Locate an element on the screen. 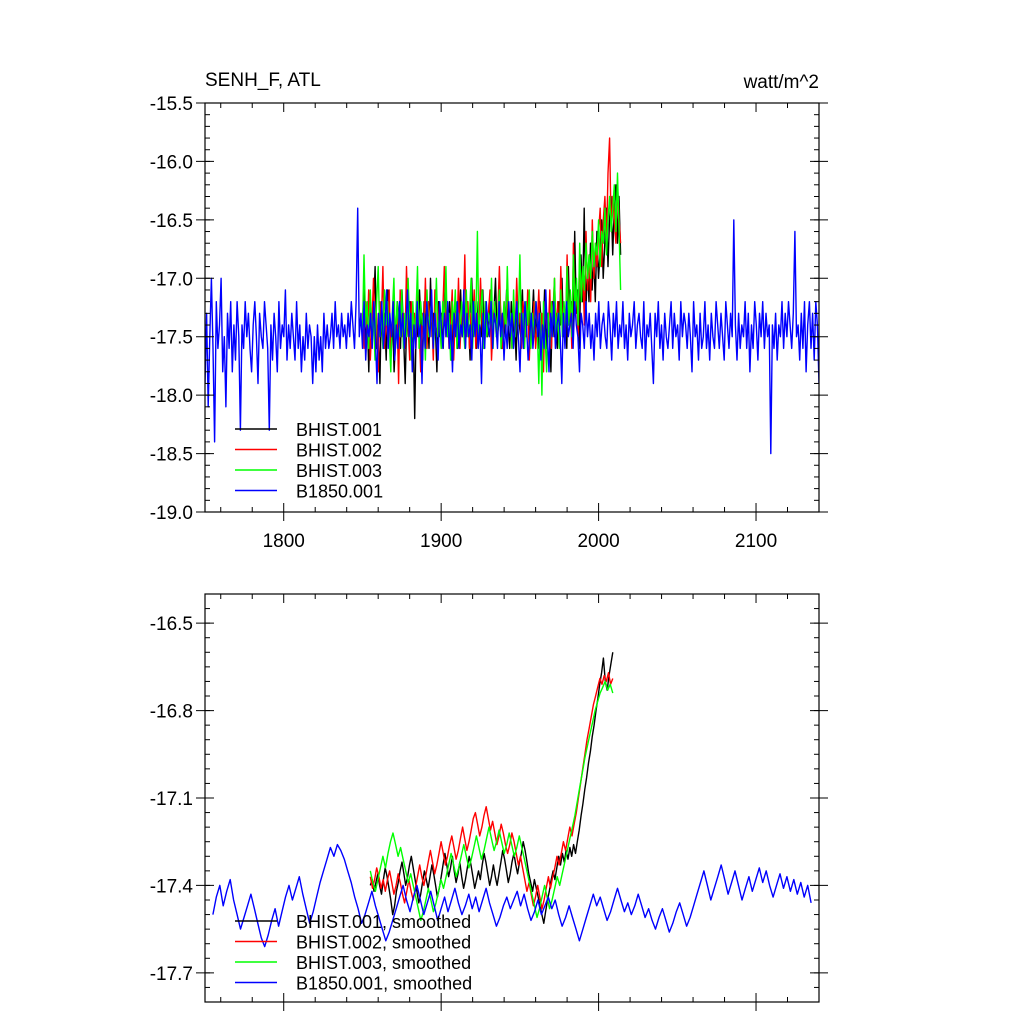 This screenshot has width=1024, height=1024. legend-label: BHIST.002 is located at coordinates (339, 451).